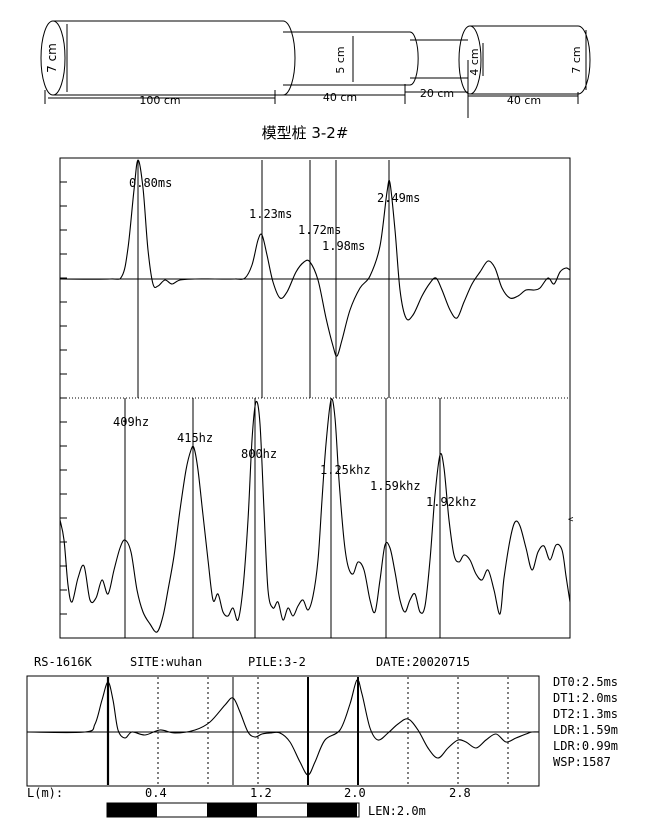 Image resolution: width=647 pixels, height=833 pixels. I want to click on seg5-length-label: 40 cm, so click(524, 100).